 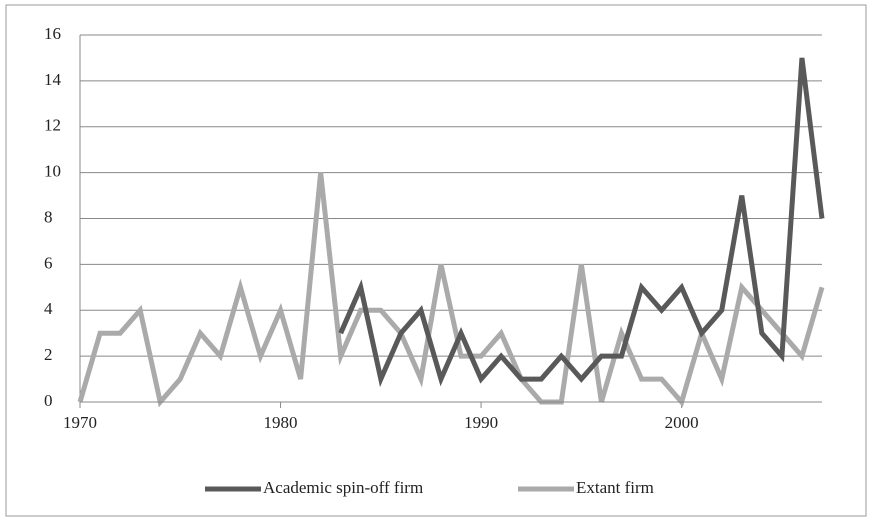 I want to click on y-tick-label: 10, so click(x=52, y=171).